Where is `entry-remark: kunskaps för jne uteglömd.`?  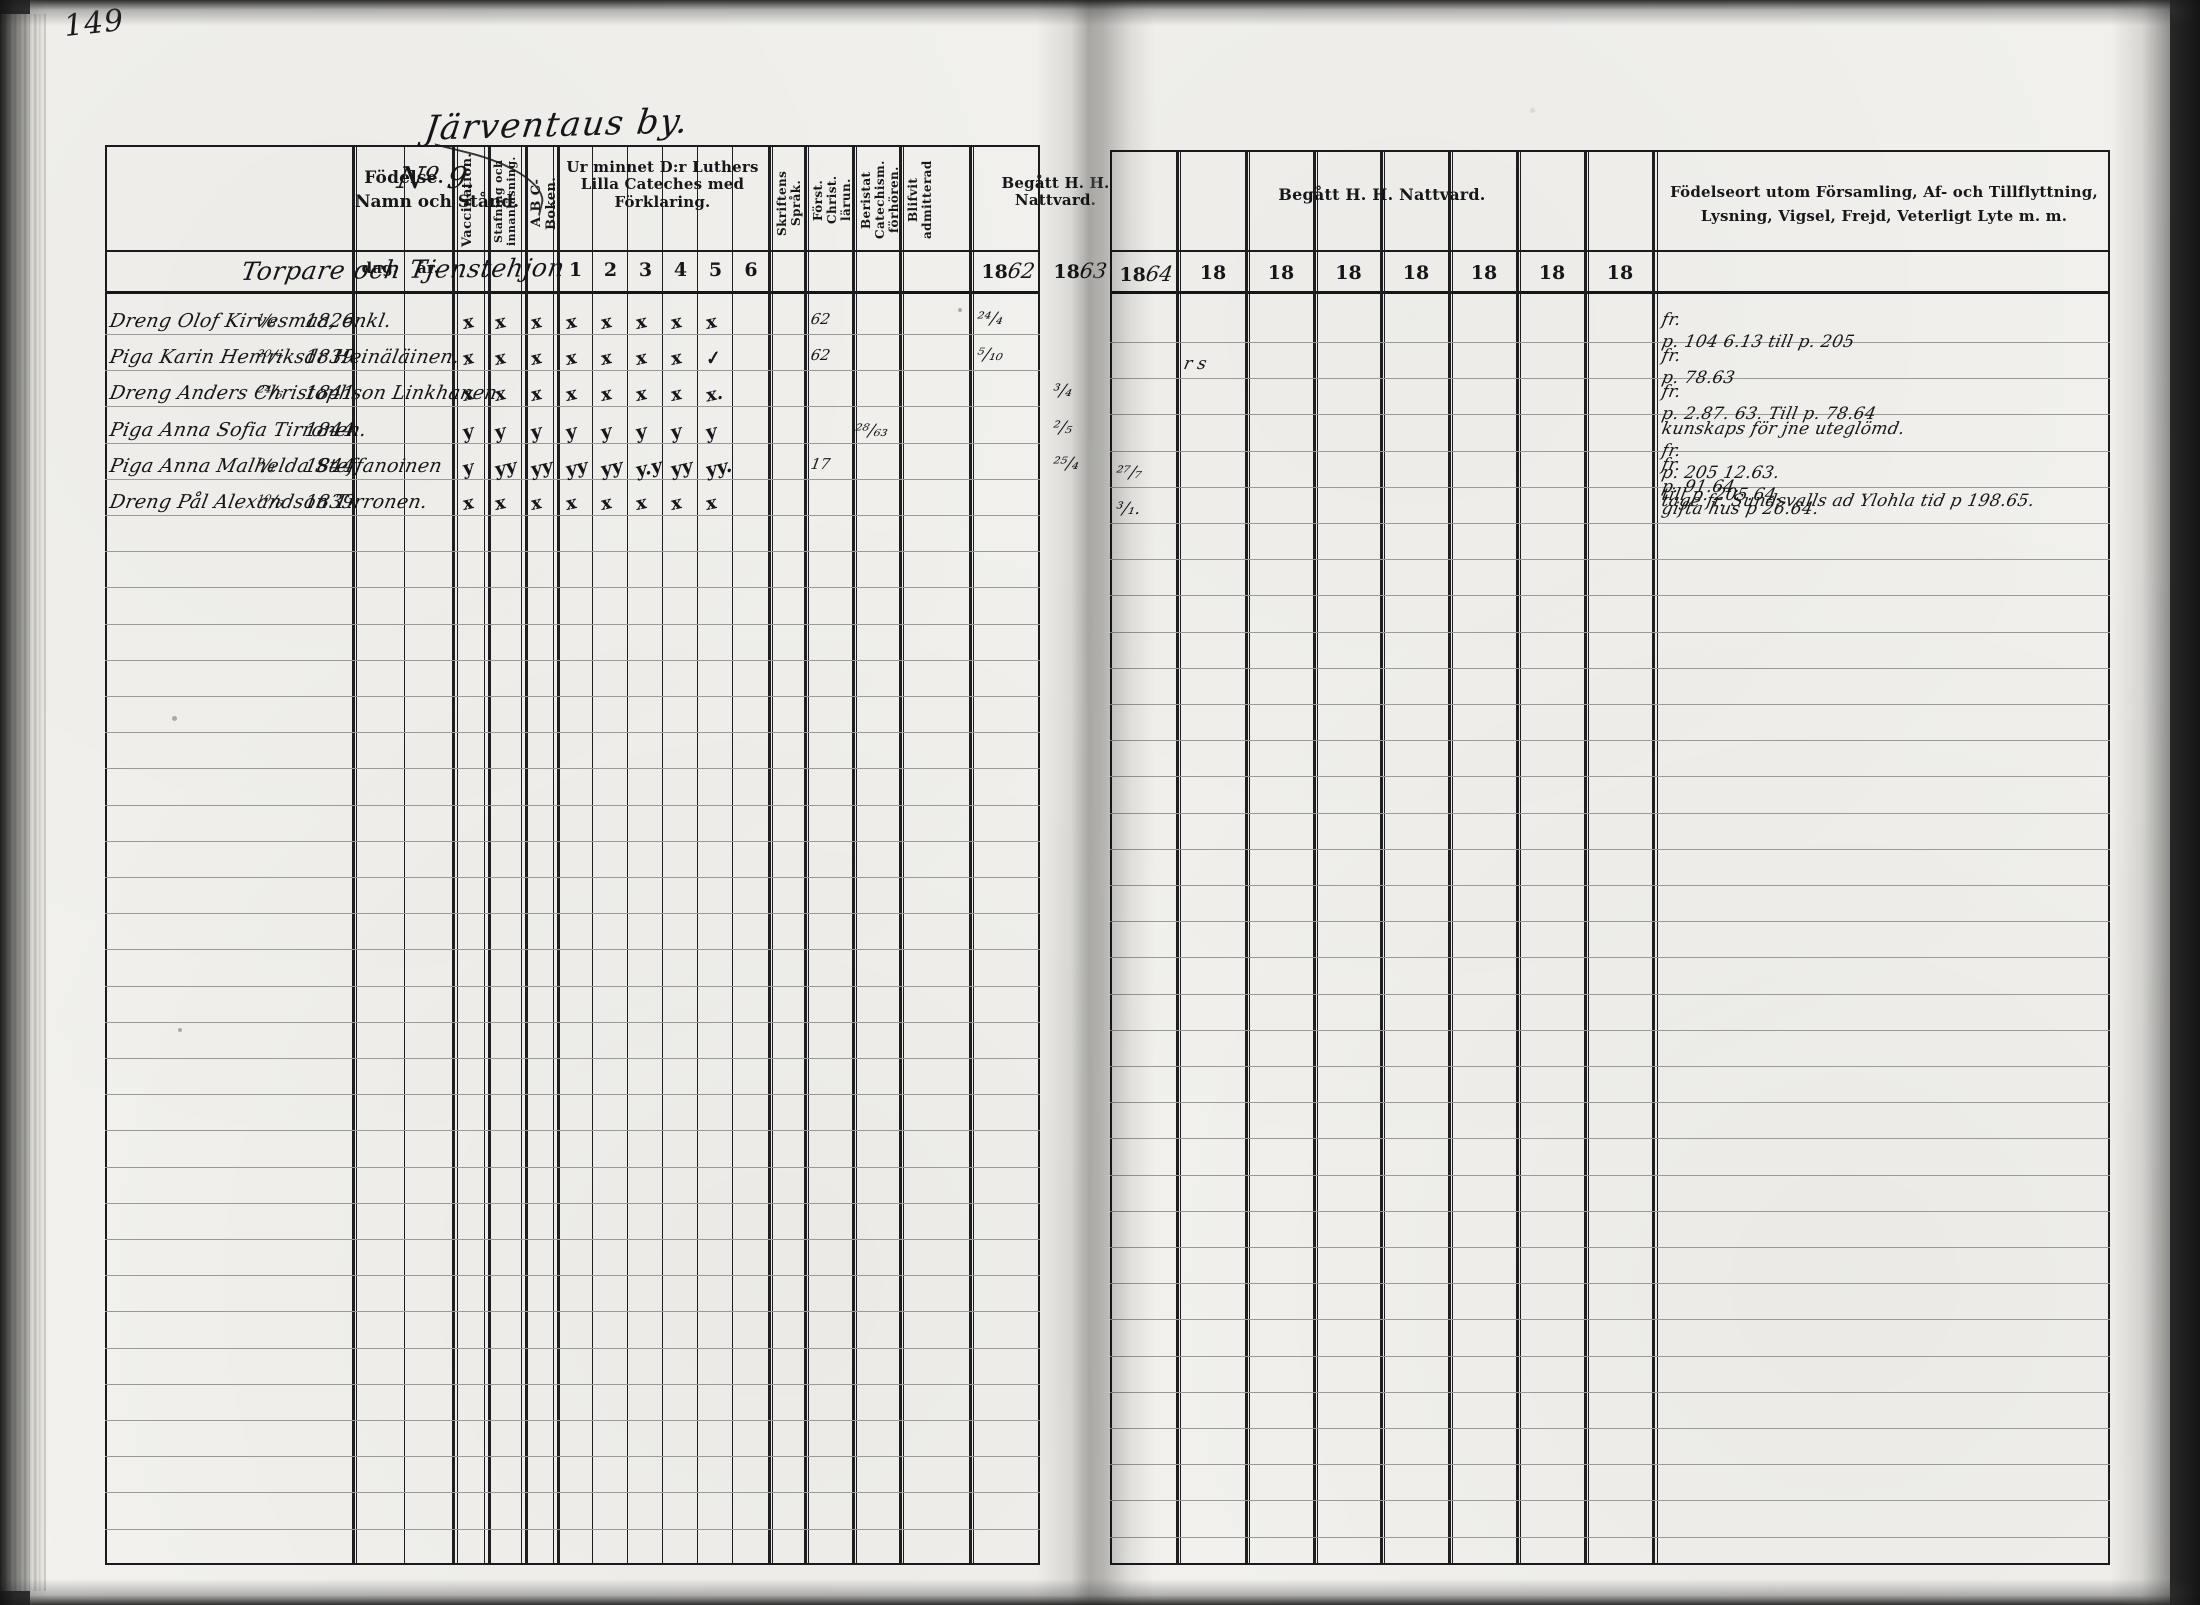
entry-remark: kunskaps för jne uteglömd. is located at coordinates (1783, 428).